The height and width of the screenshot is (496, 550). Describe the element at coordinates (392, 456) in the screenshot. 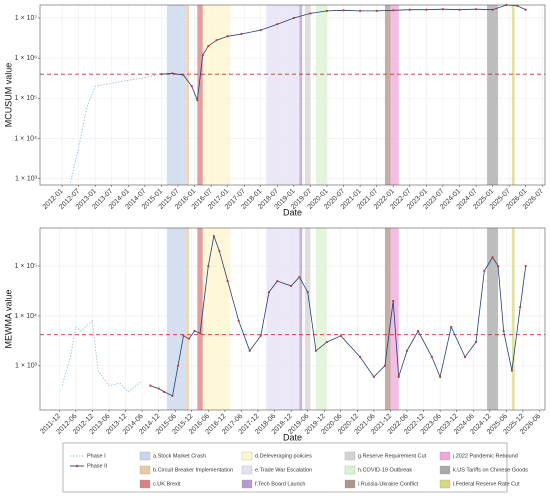

I see `legend-label: g.Reserve Requirement Cut` at that location.